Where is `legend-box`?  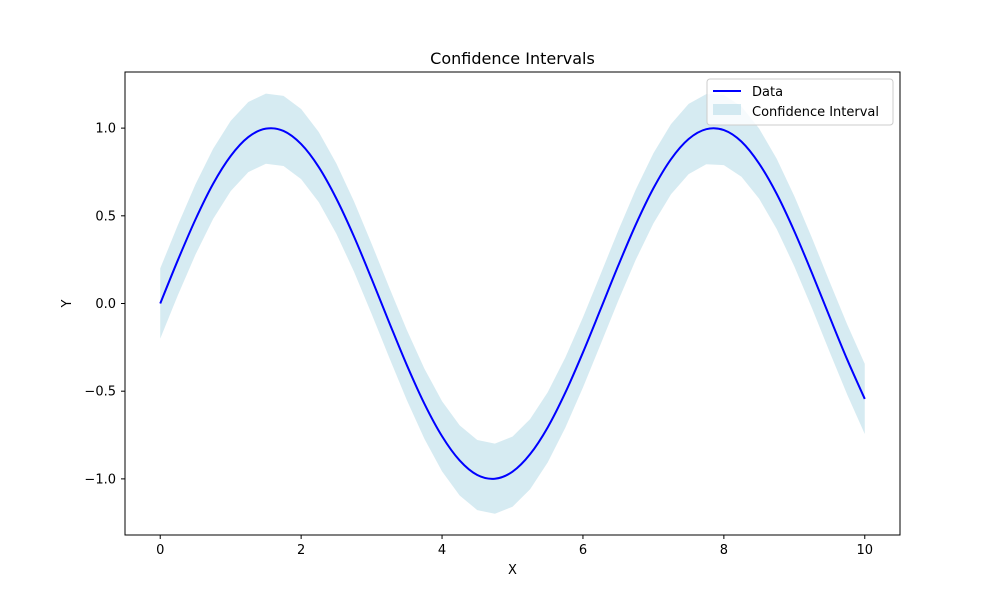
legend-box is located at coordinates (800, 102).